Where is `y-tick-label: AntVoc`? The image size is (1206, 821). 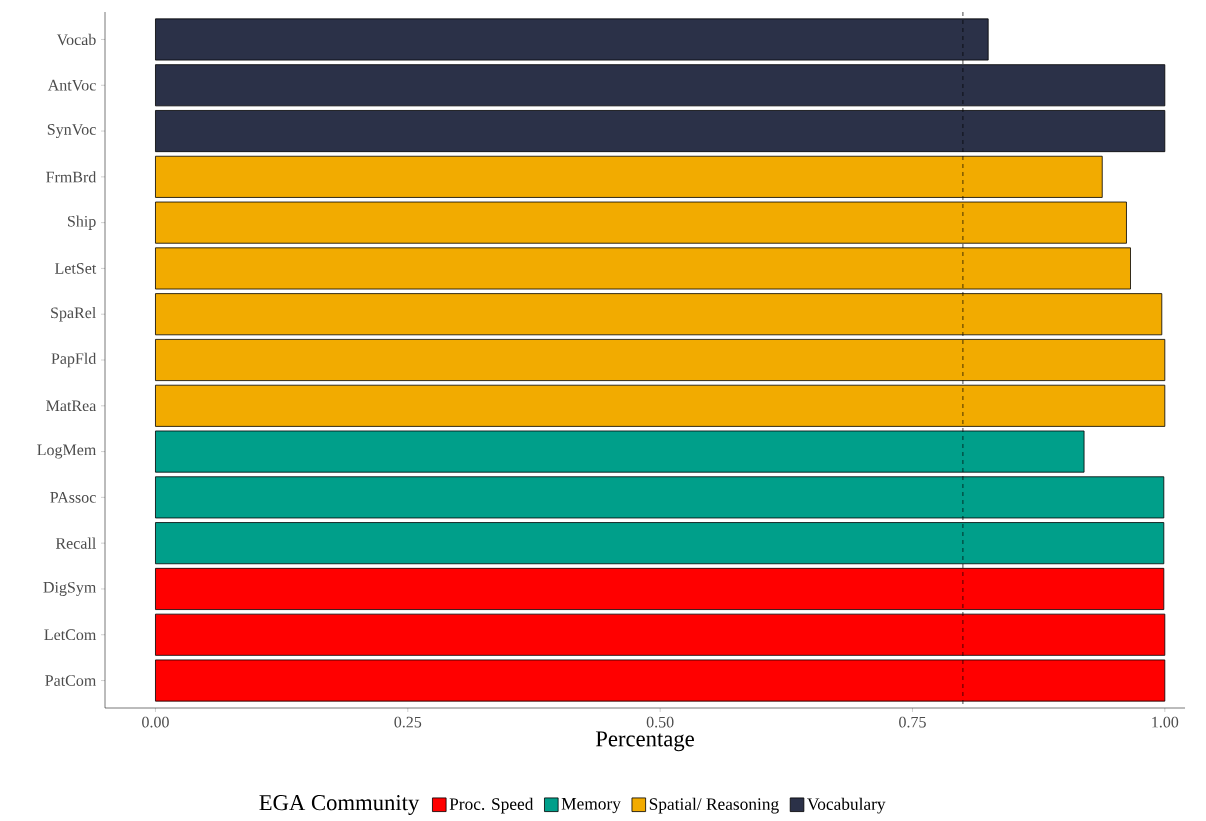 y-tick-label: AntVoc is located at coordinates (71, 85).